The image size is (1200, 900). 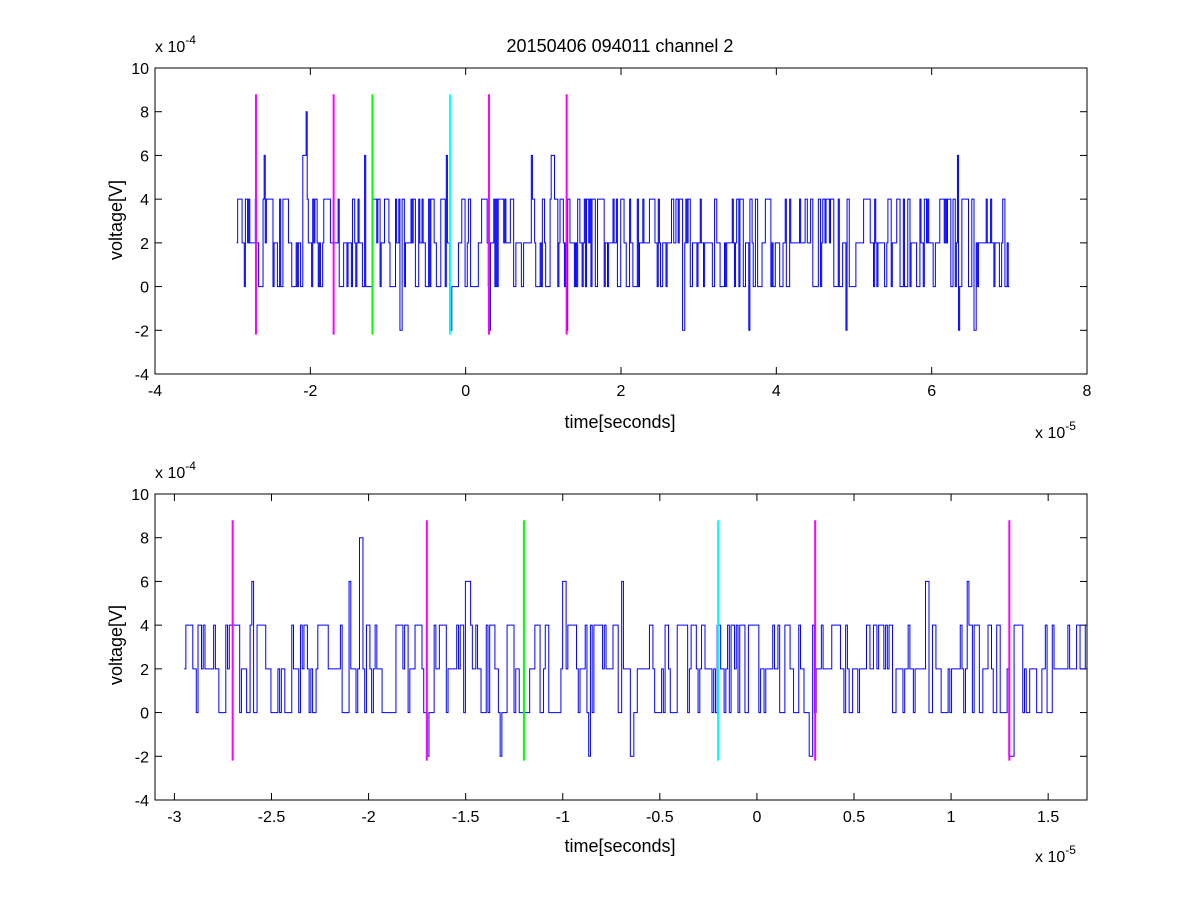 I want to click on x-tick-label: 0.5, so click(x=854, y=817).